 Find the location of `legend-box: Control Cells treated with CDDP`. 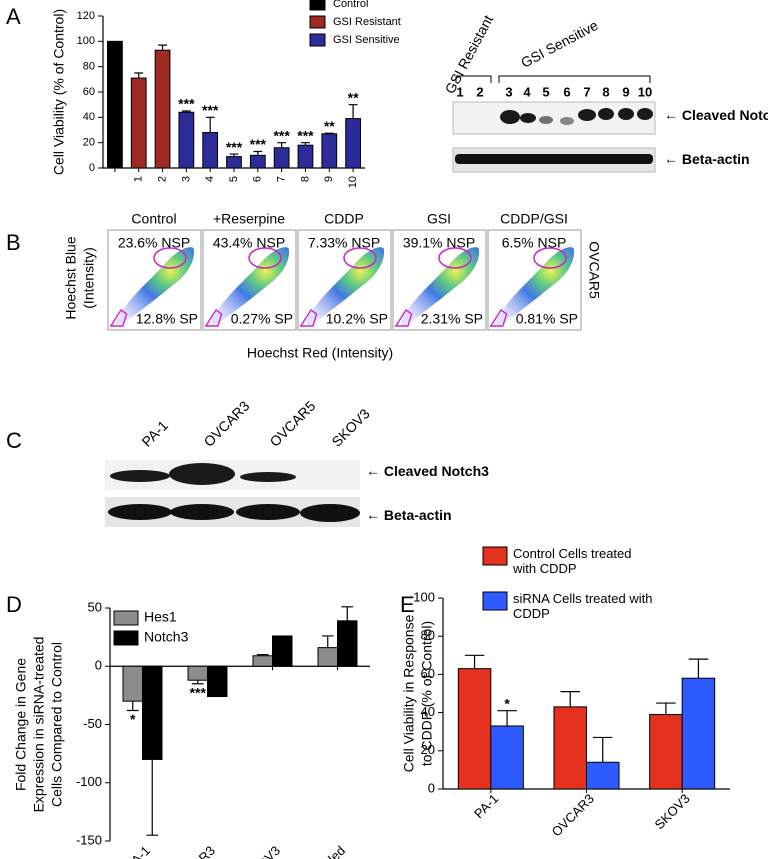

legend-box: Control Cells treated with CDDP is located at coordinates (572, 561).